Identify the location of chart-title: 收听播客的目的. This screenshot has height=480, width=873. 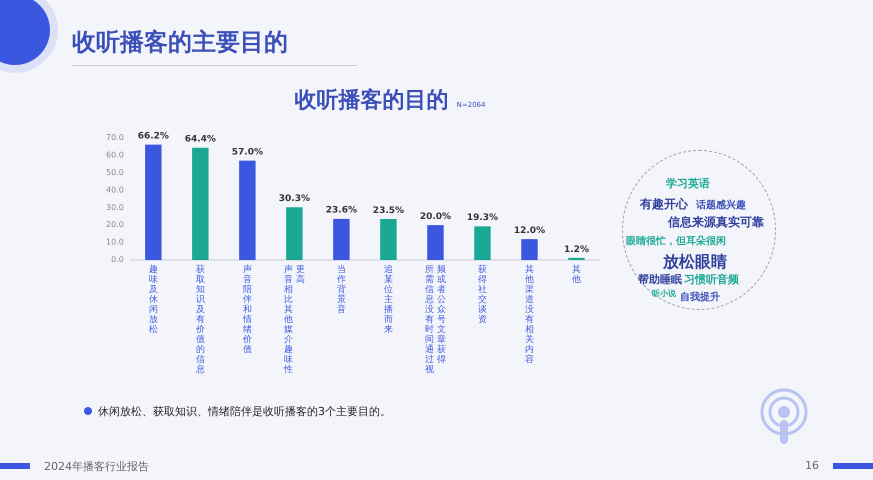
(371, 100).